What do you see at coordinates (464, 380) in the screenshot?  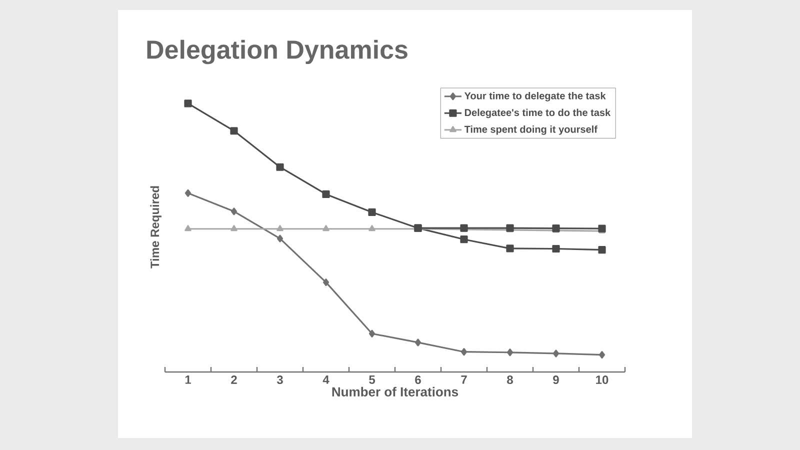 I see `x-tick-label: 7` at bounding box center [464, 380].